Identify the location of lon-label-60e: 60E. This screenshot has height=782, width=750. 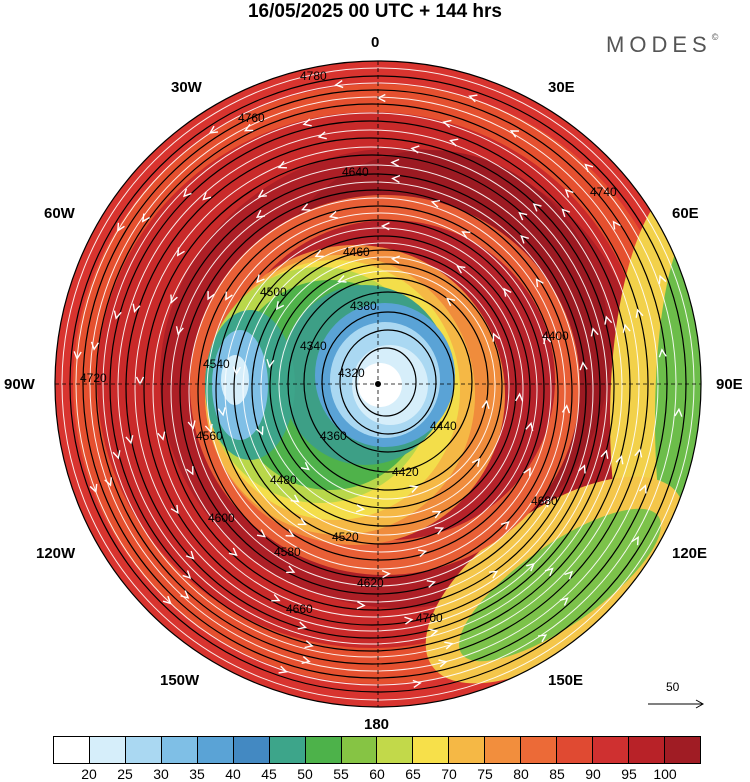
(685, 213).